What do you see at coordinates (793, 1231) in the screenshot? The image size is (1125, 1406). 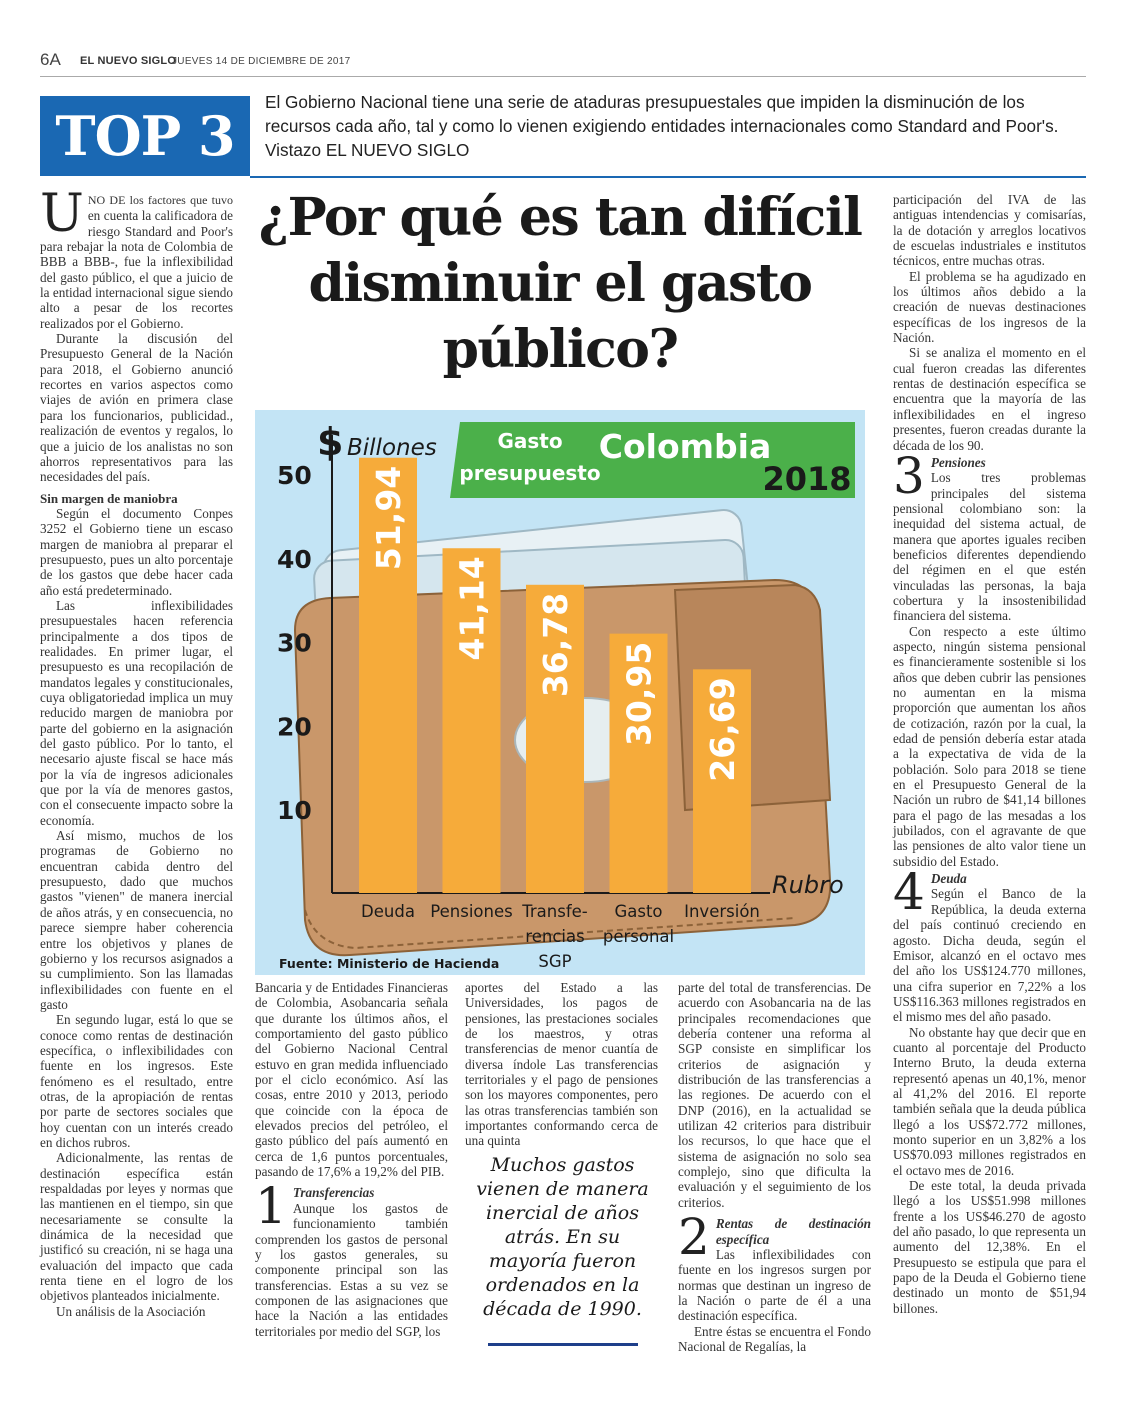 I see `section-title: Rentas de destinación específica` at bounding box center [793, 1231].